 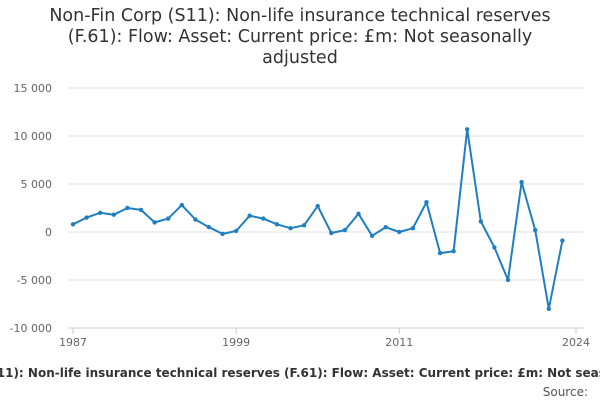 What do you see at coordinates (565, 392) in the screenshot?
I see `source-label: Source:` at bounding box center [565, 392].